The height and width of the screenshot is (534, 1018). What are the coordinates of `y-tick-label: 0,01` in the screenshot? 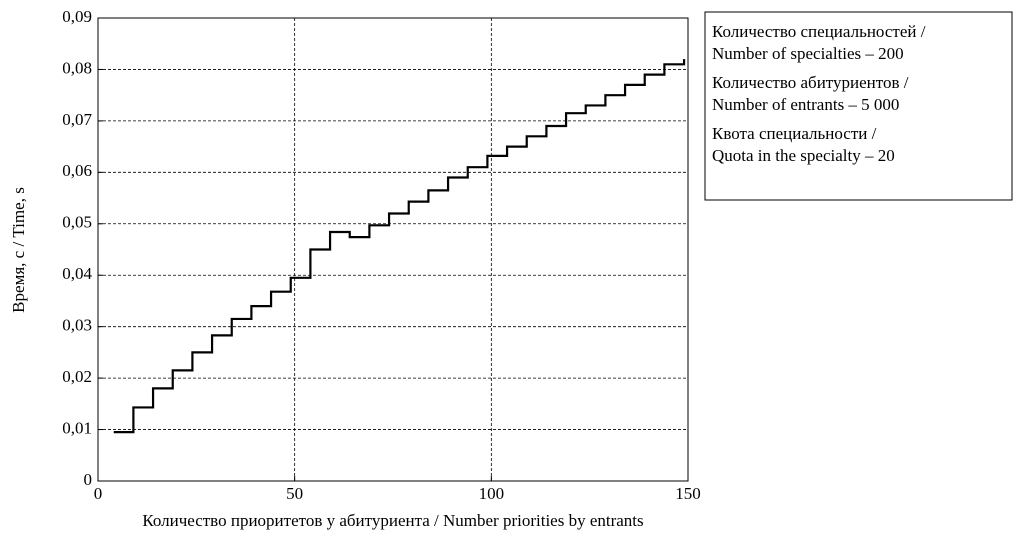 It's located at (77, 427).